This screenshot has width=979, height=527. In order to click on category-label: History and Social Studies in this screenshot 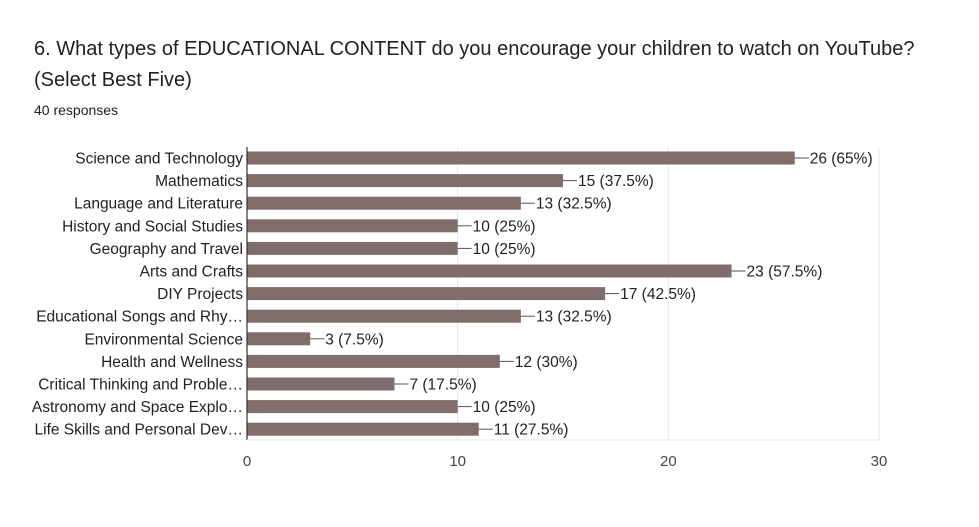, I will do `click(152, 226)`.